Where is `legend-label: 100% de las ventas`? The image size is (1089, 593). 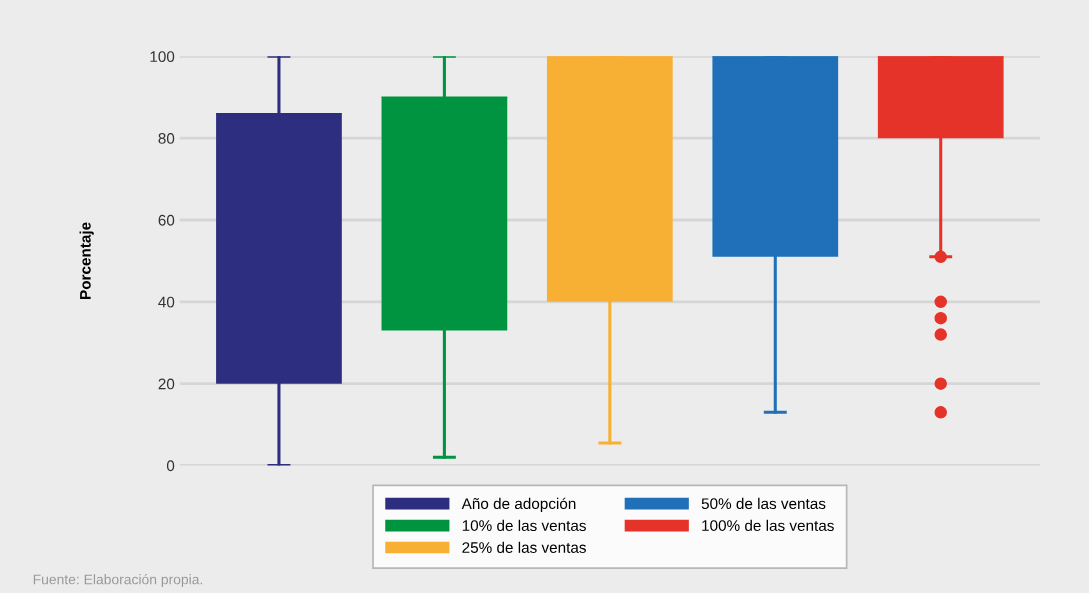
legend-label: 100% de las ventas is located at coordinates (768, 525).